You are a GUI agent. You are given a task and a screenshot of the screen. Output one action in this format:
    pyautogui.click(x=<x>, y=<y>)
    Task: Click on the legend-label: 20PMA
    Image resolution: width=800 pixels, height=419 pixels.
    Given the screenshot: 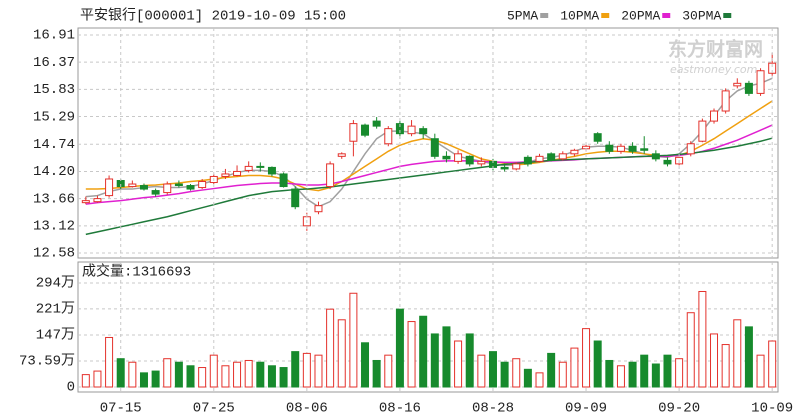 What is the action you would take?
    pyautogui.click(x=640, y=15)
    